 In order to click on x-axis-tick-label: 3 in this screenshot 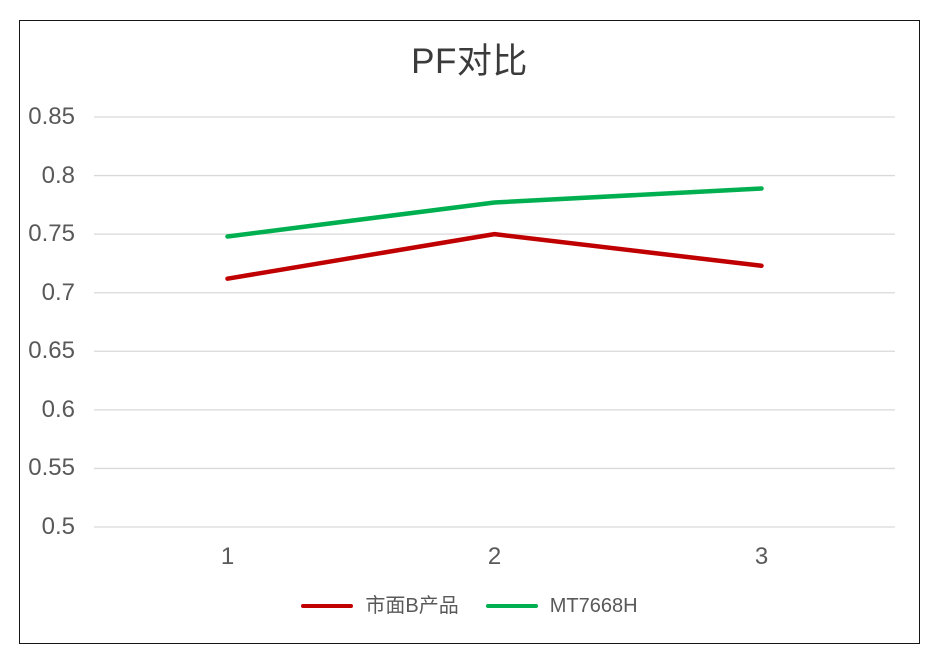, I will do `click(761, 556)`.